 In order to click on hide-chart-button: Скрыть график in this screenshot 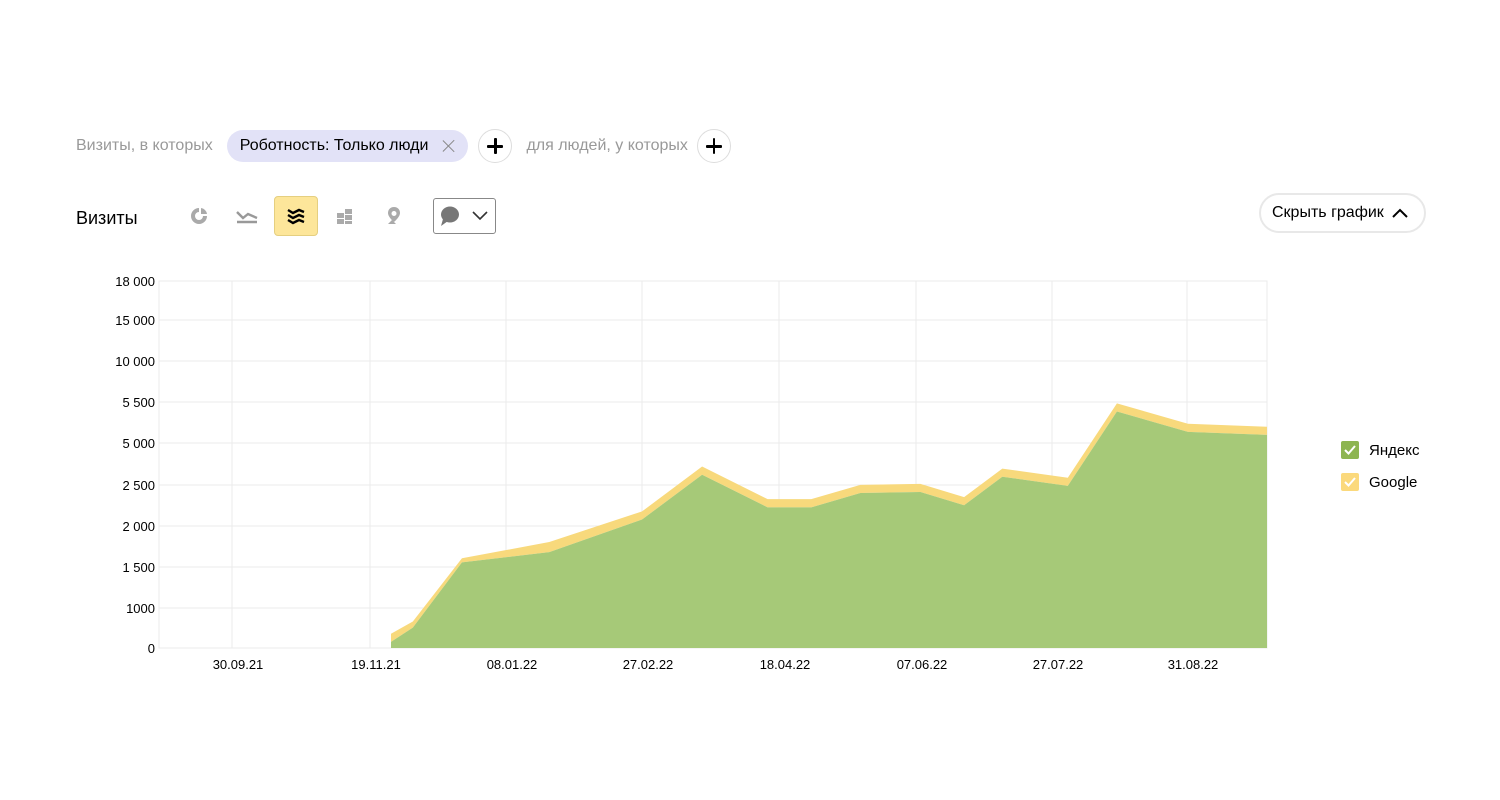, I will do `click(1342, 213)`.